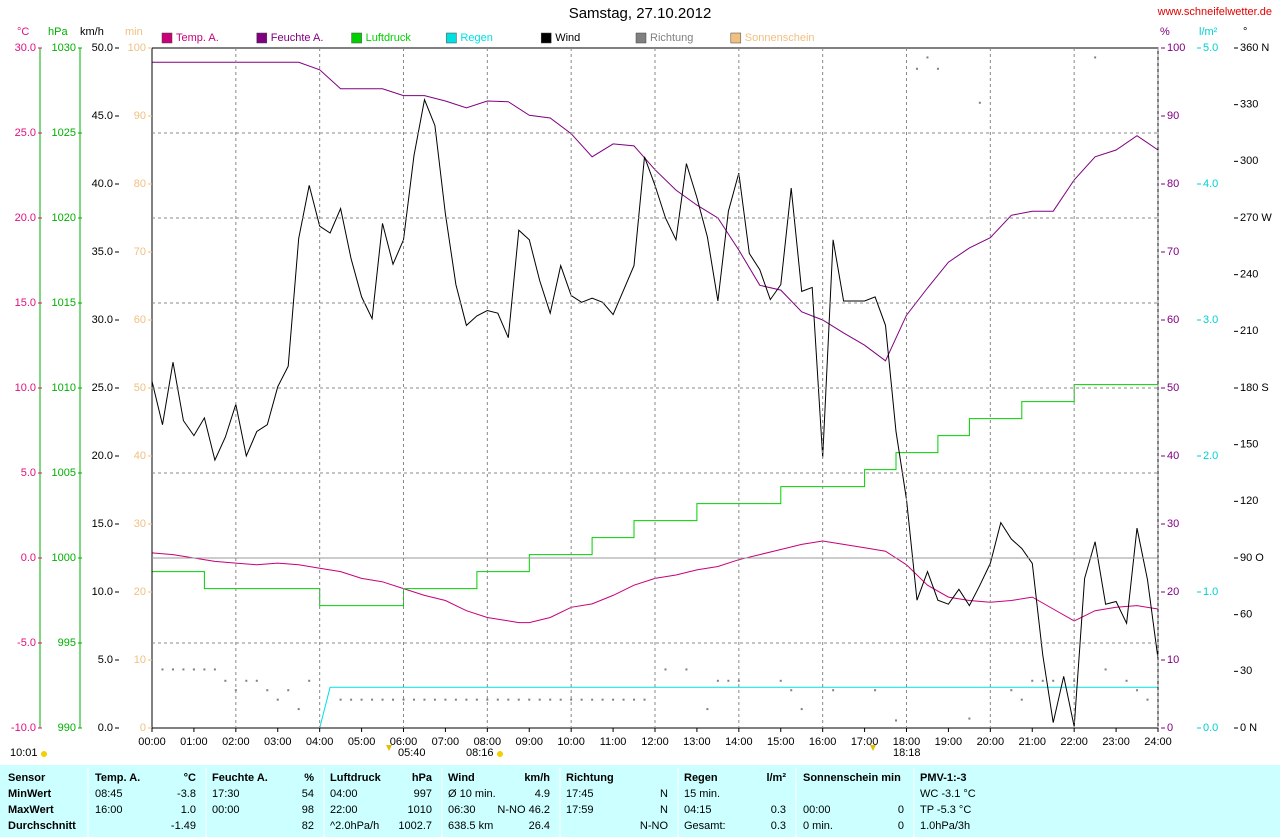 This screenshot has height=837, width=1280. Describe the element at coordinates (420, 810) in the screenshot. I see `cell-right: 1010` at that location.